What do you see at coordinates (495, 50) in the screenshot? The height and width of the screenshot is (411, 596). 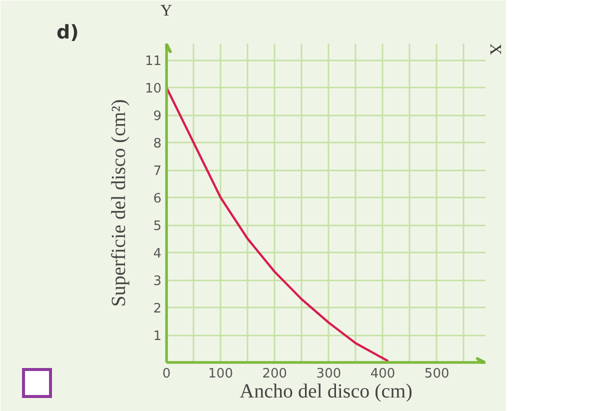 I see `text: X` at bounding box center [495, 50].